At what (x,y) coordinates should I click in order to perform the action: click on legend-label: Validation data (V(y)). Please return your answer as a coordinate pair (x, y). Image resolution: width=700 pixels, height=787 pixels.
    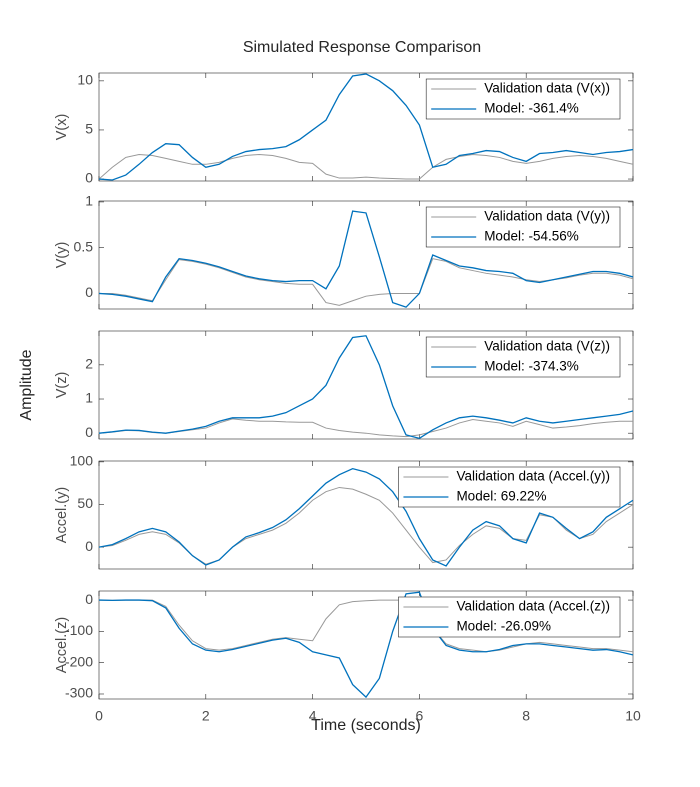
    Looking at the image, I should click on (547, 216).